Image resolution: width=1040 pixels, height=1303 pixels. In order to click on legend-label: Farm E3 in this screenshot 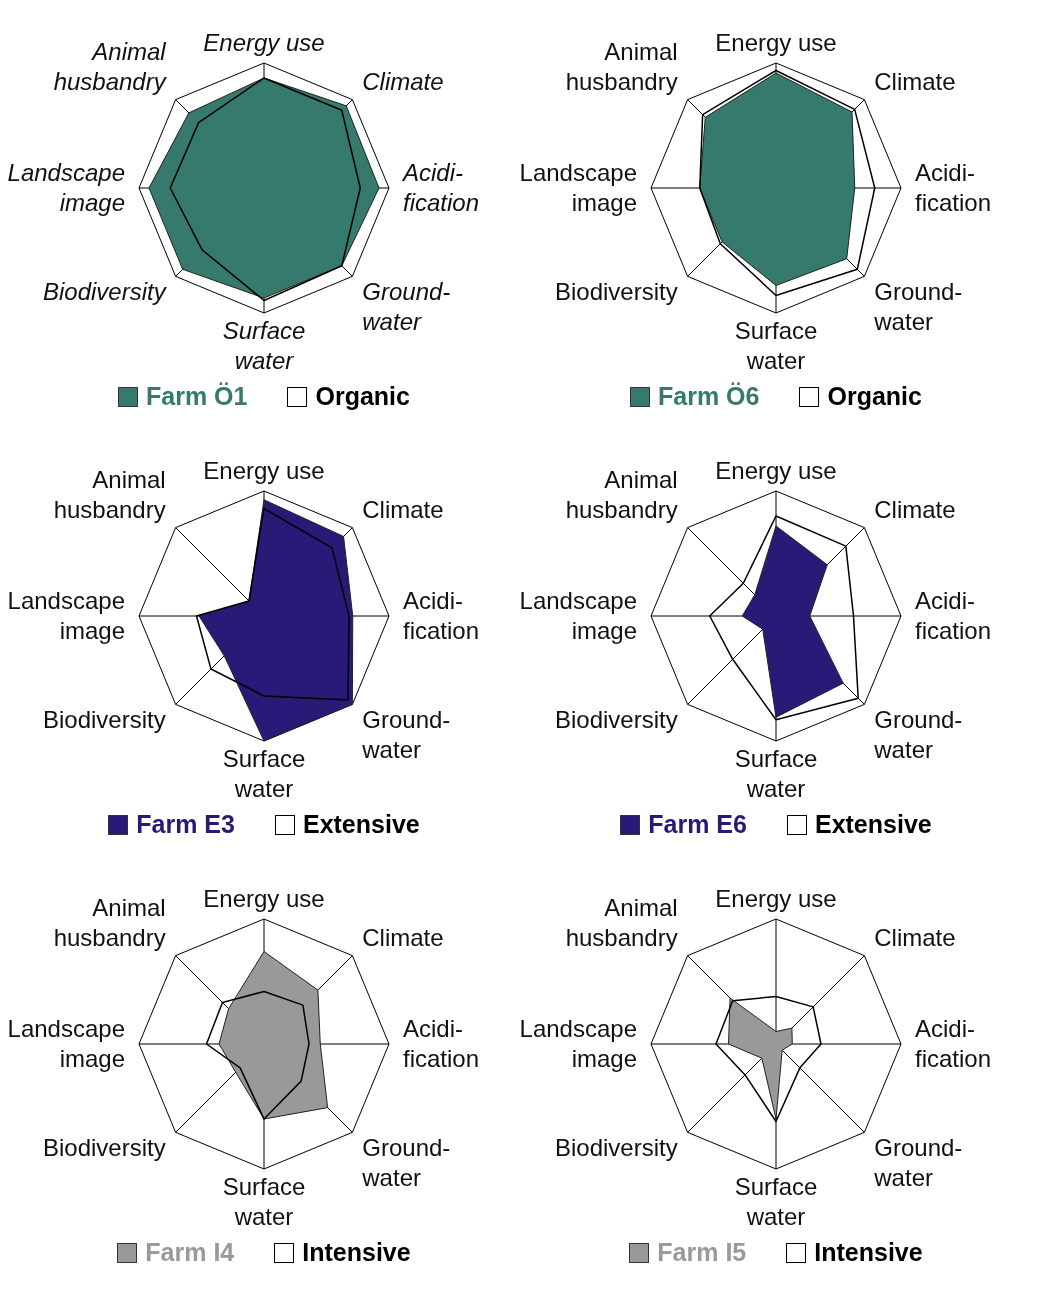, I will do `click(185, 824)`.